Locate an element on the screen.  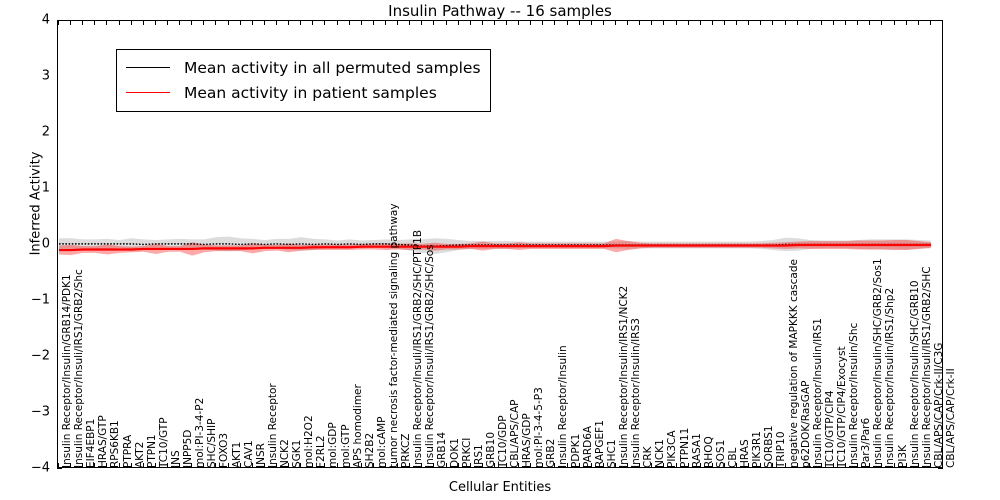
x-tick-label: TC10/GTP is located at coordinates (163, 442).